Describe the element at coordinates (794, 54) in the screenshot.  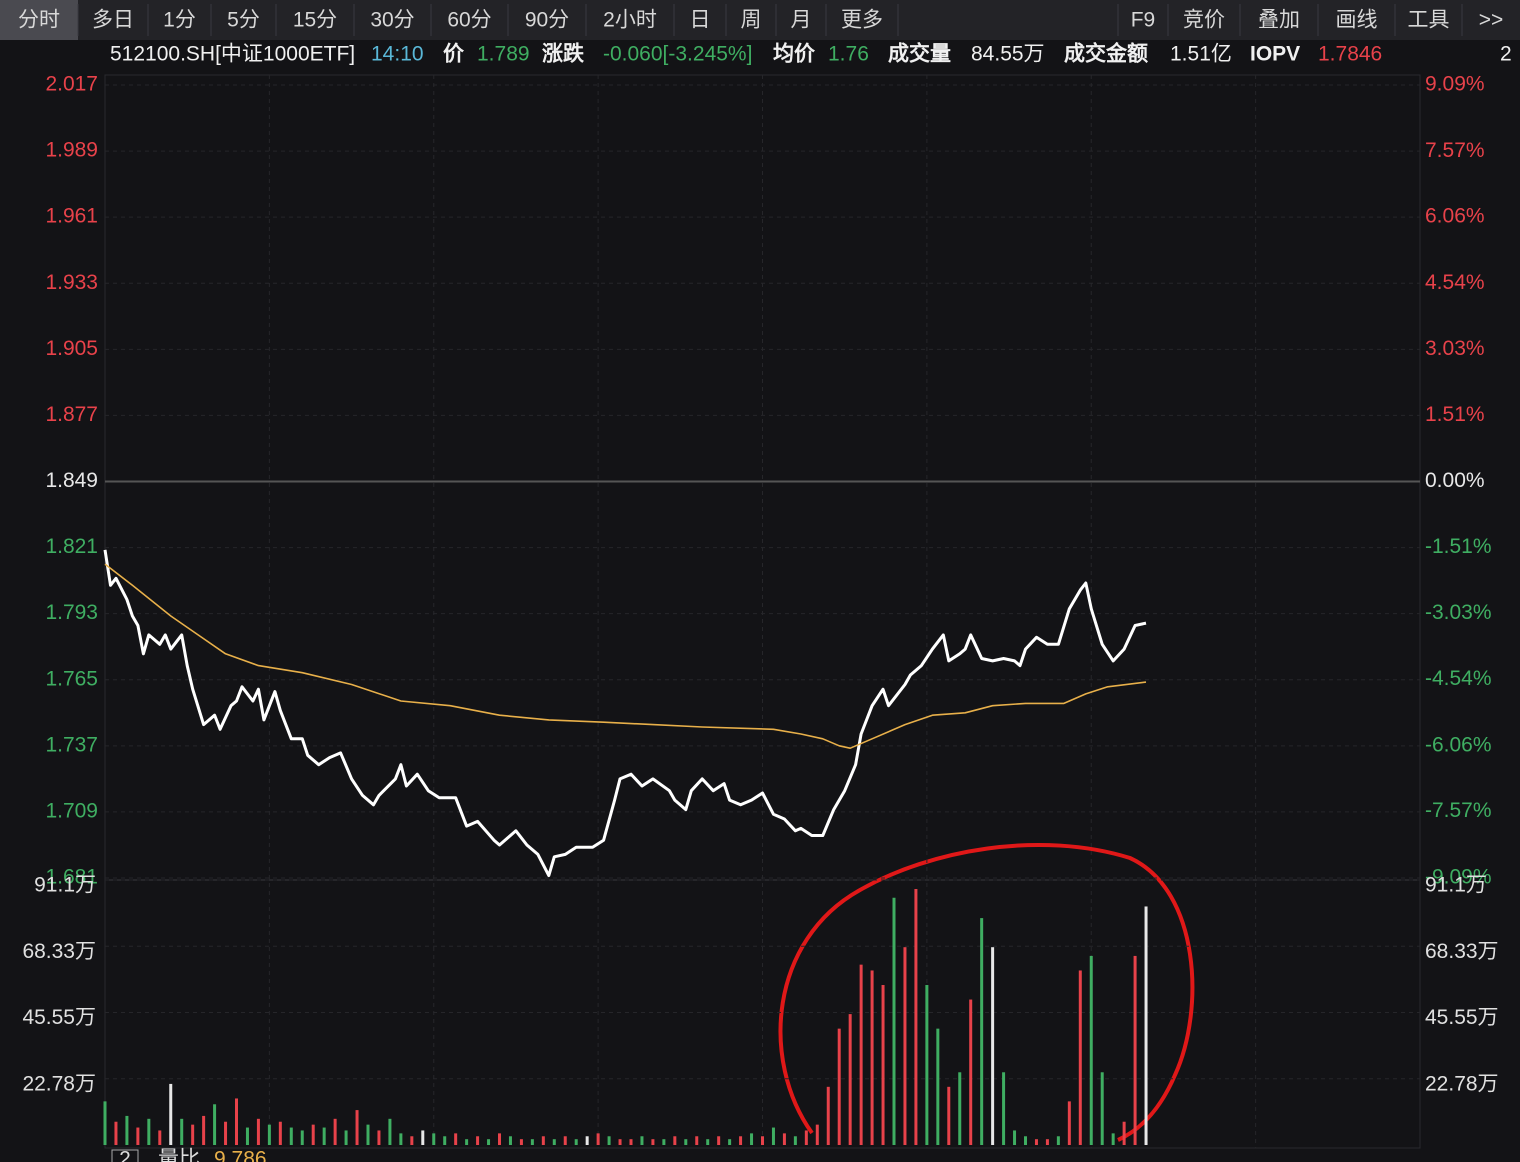
I see `info-item: 均价` at that location.